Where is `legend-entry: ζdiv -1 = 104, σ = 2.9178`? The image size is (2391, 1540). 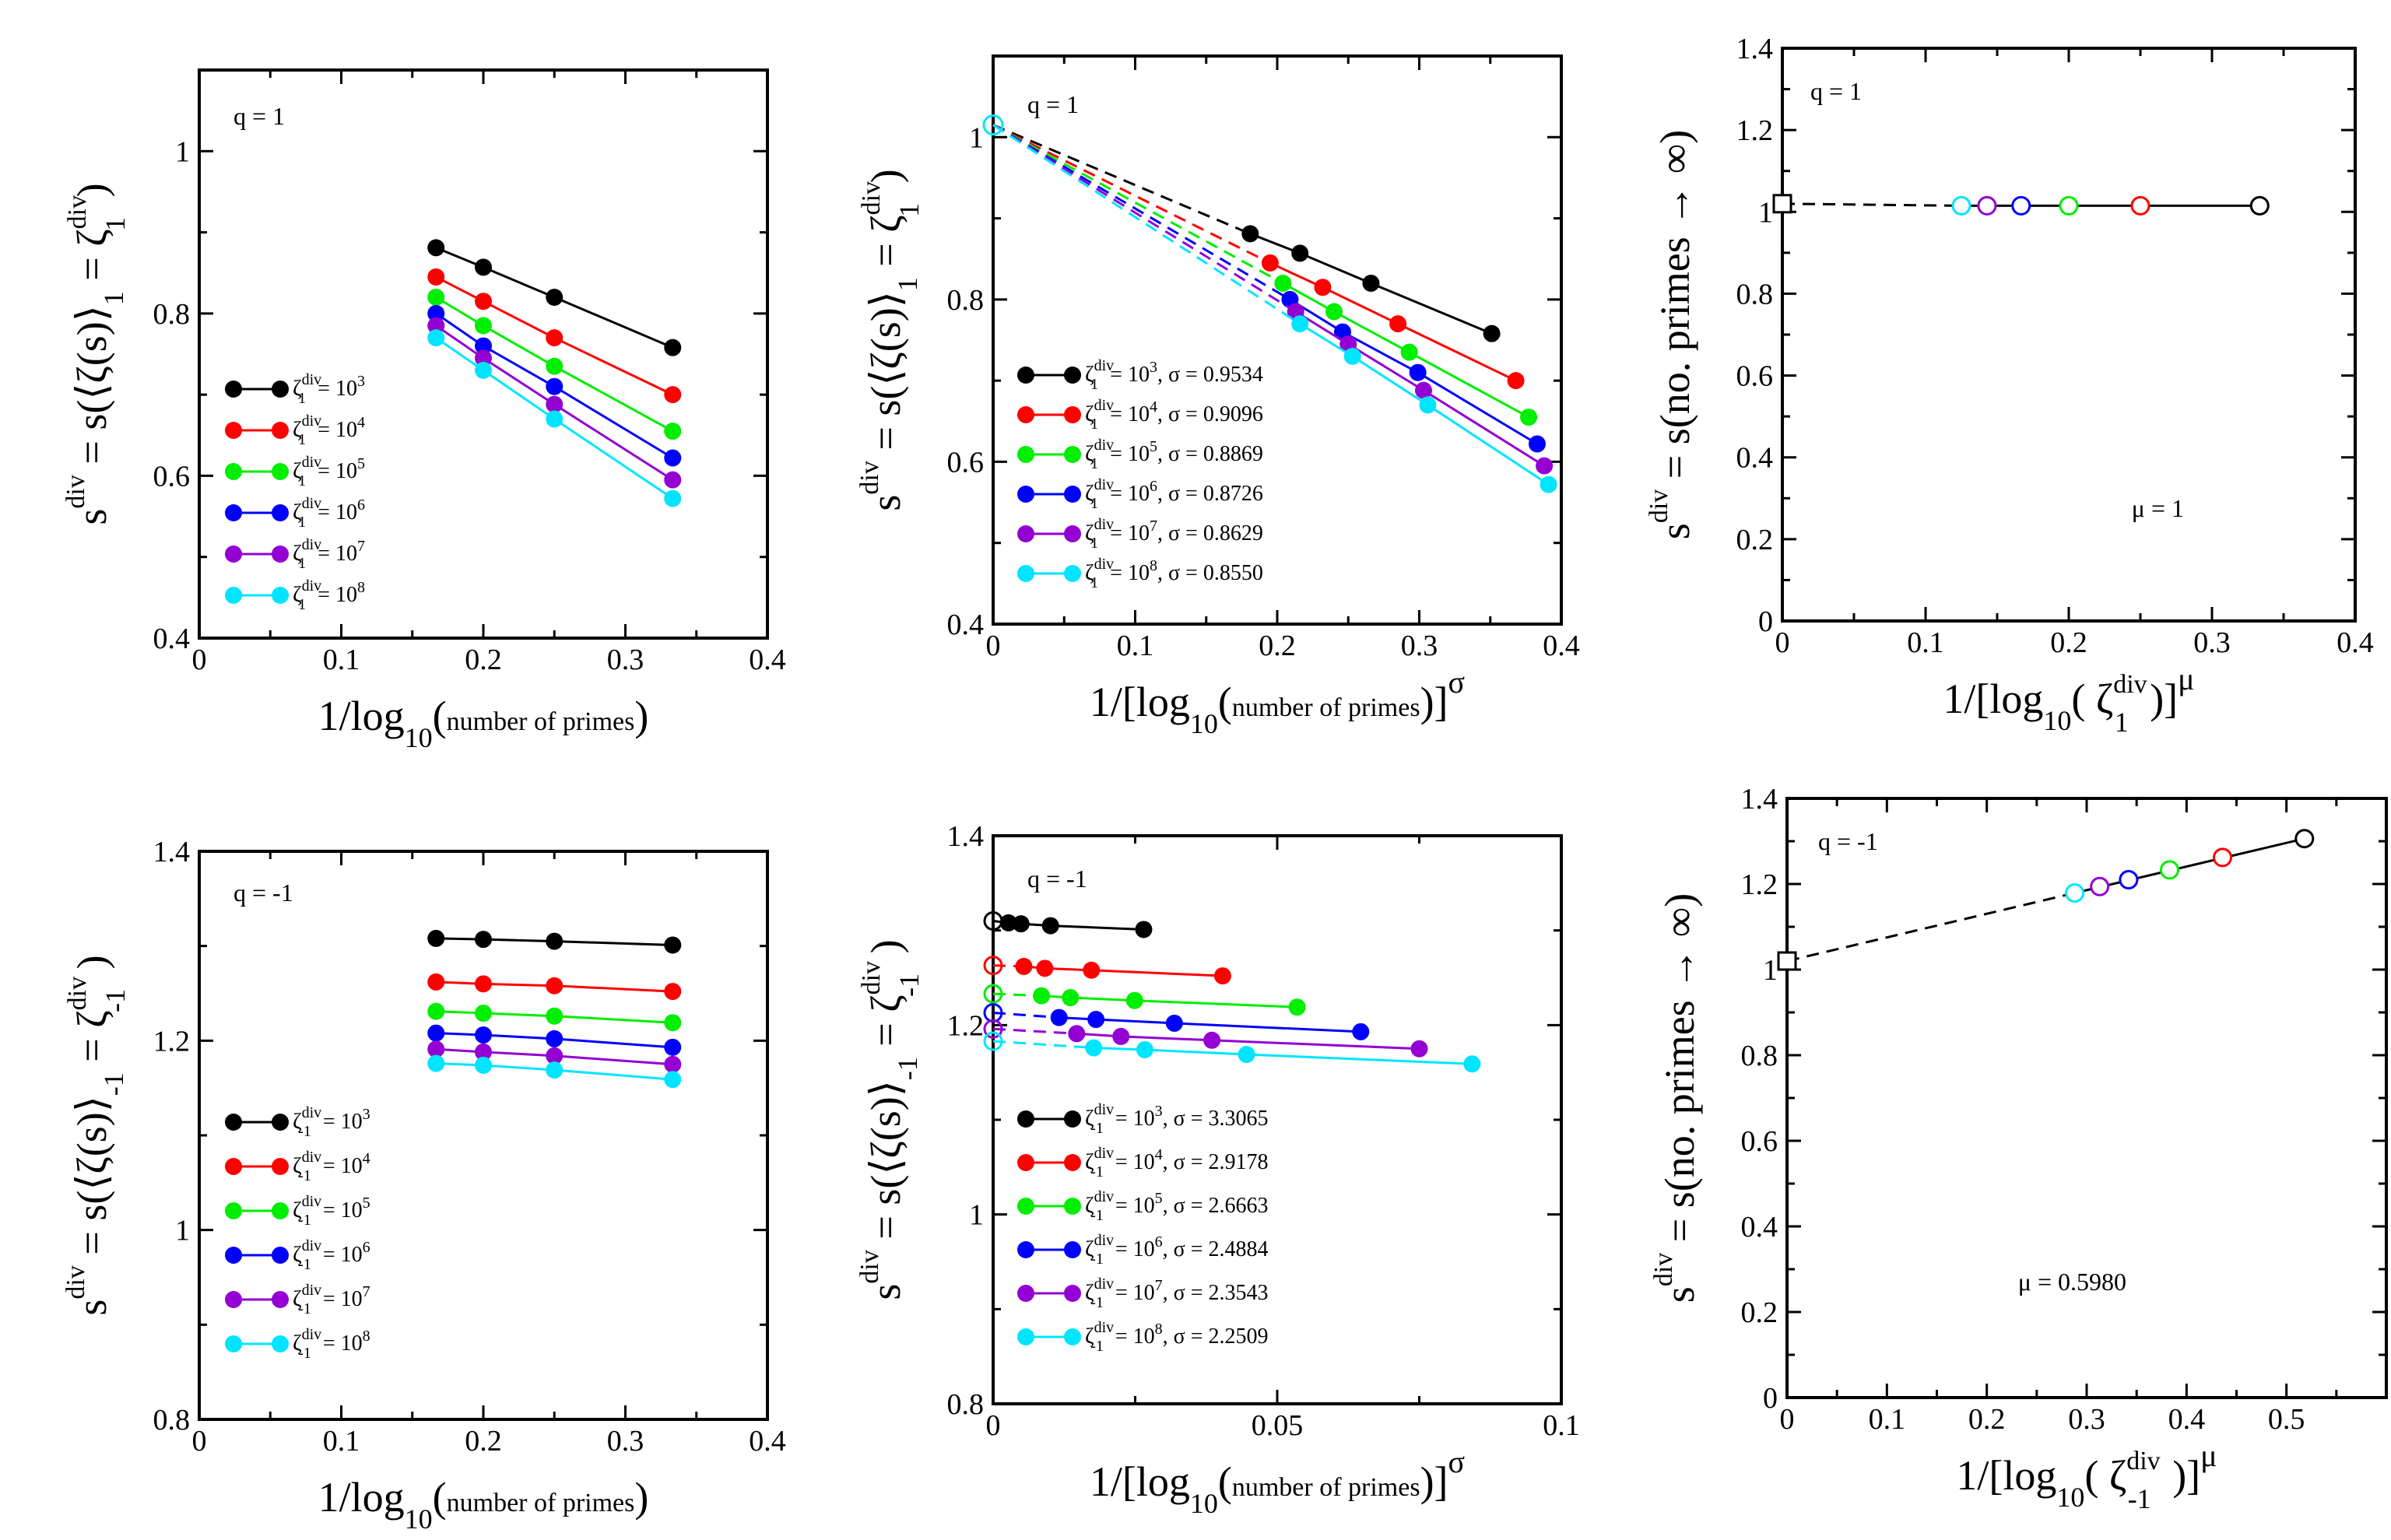 legend-entry: ζdiv -1 = 104, σ = 2.9178 is located at coordinates (1177, 1162).